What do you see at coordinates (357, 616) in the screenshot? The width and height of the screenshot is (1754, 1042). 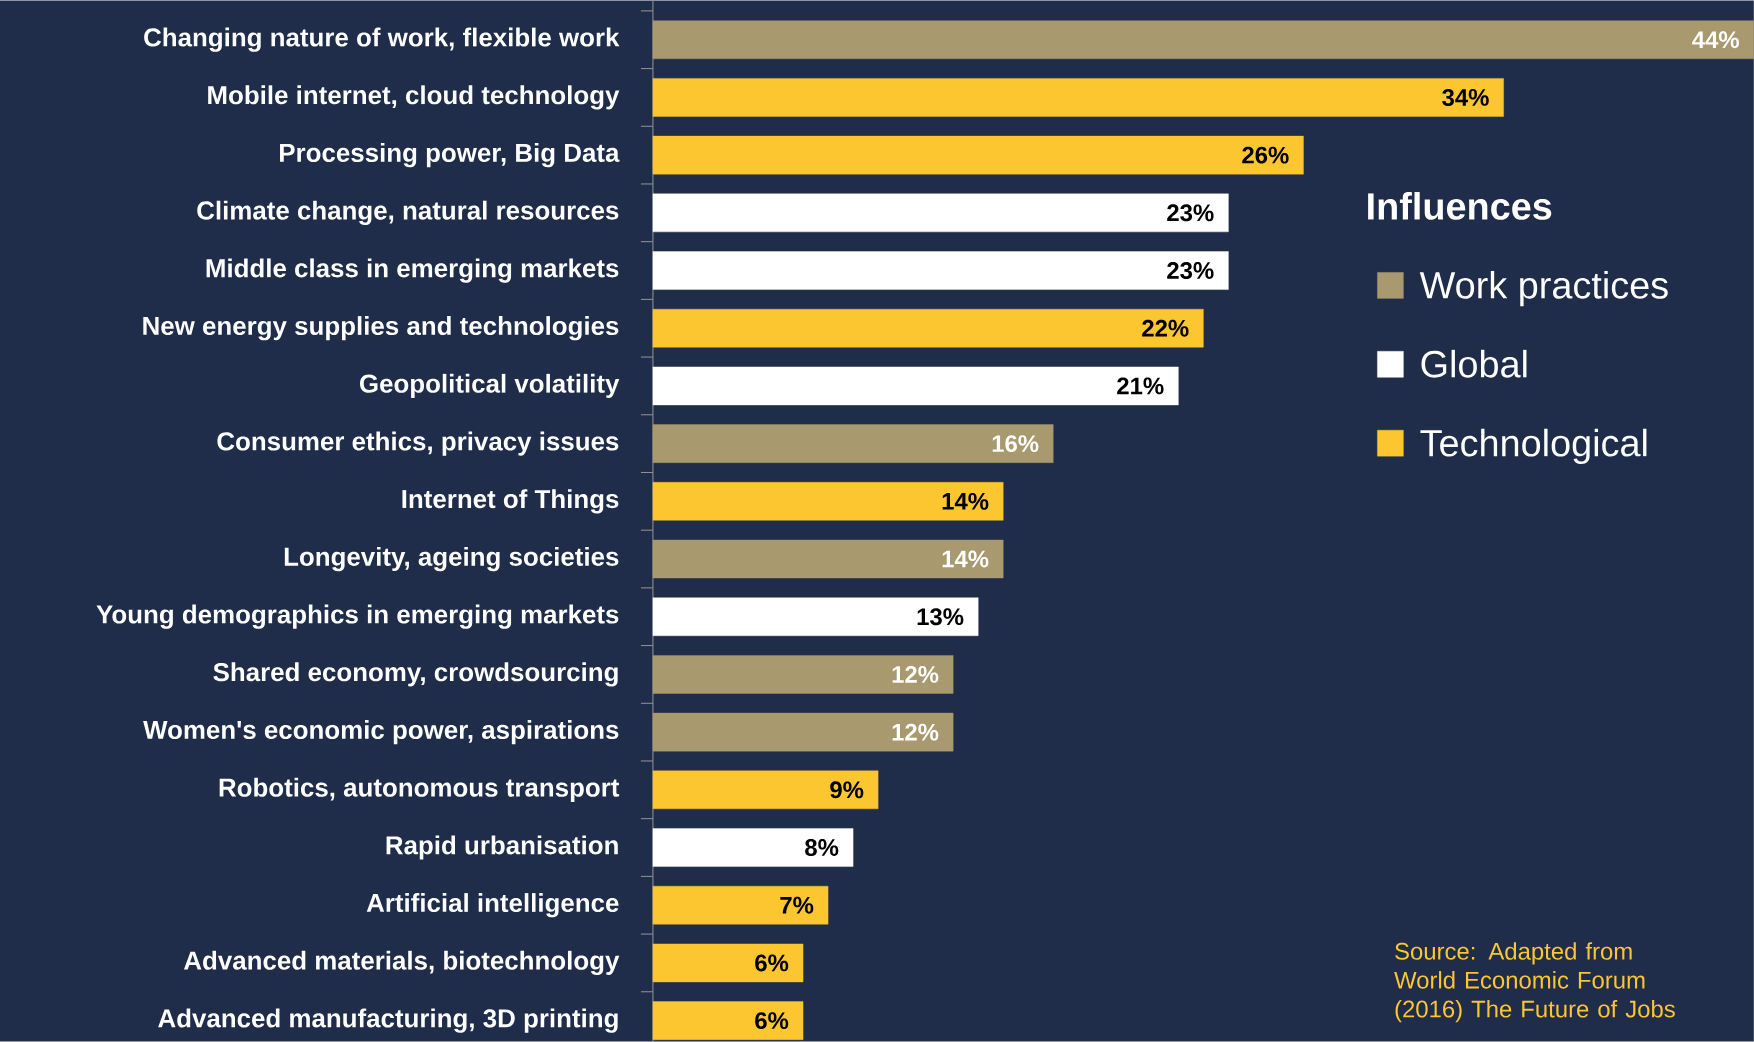 I see `y-tick-label: Young demographics in emerging markets` at bounding box center [357, 616].